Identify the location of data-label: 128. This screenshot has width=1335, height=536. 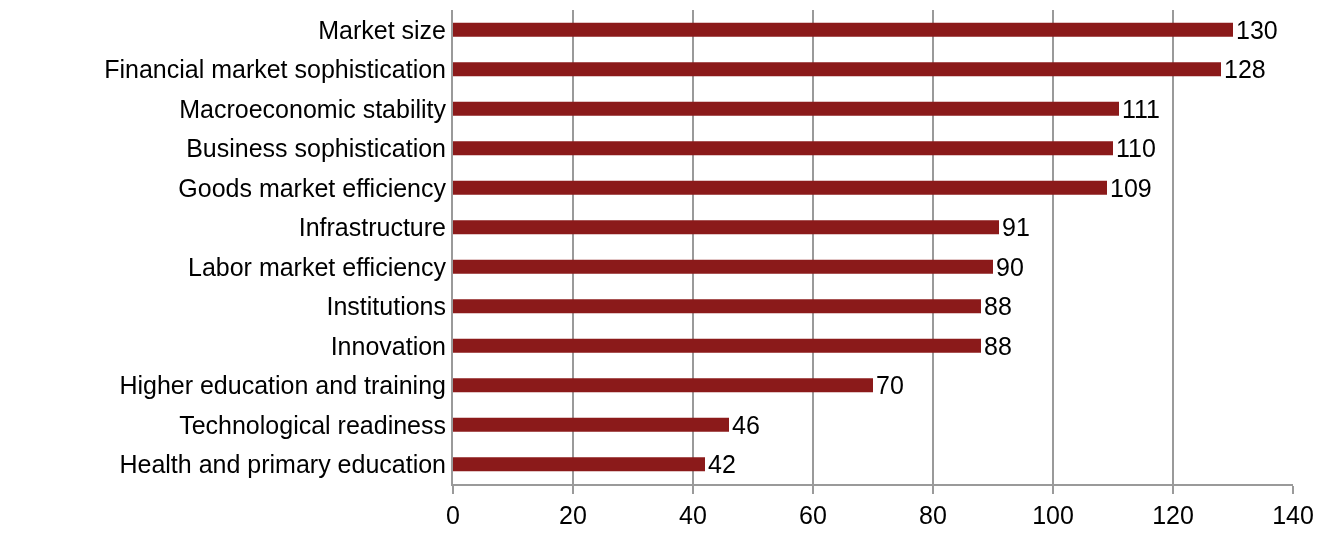
(1245, 69).